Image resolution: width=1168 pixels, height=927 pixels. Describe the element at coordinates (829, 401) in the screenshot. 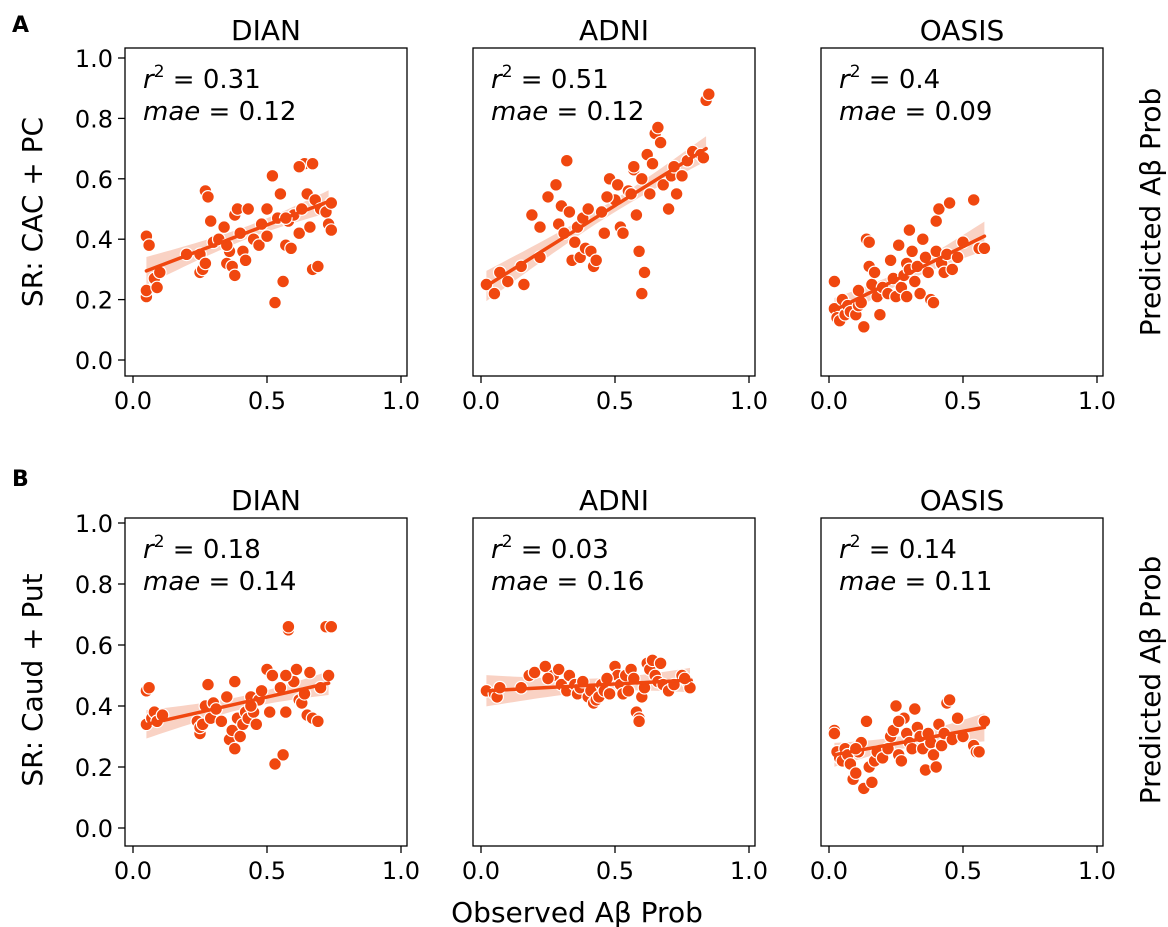

I see `panel-a-oasis-x-tick-label: 0.0` at that location.